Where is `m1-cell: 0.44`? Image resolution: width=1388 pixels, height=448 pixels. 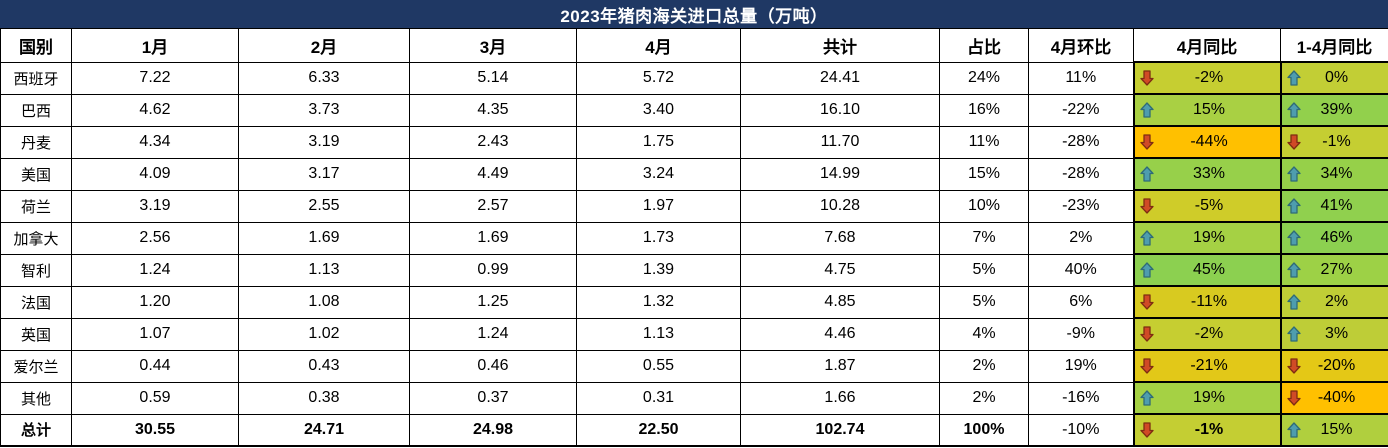
m1-cell: 0.44 is located at coordinates (155, 366).